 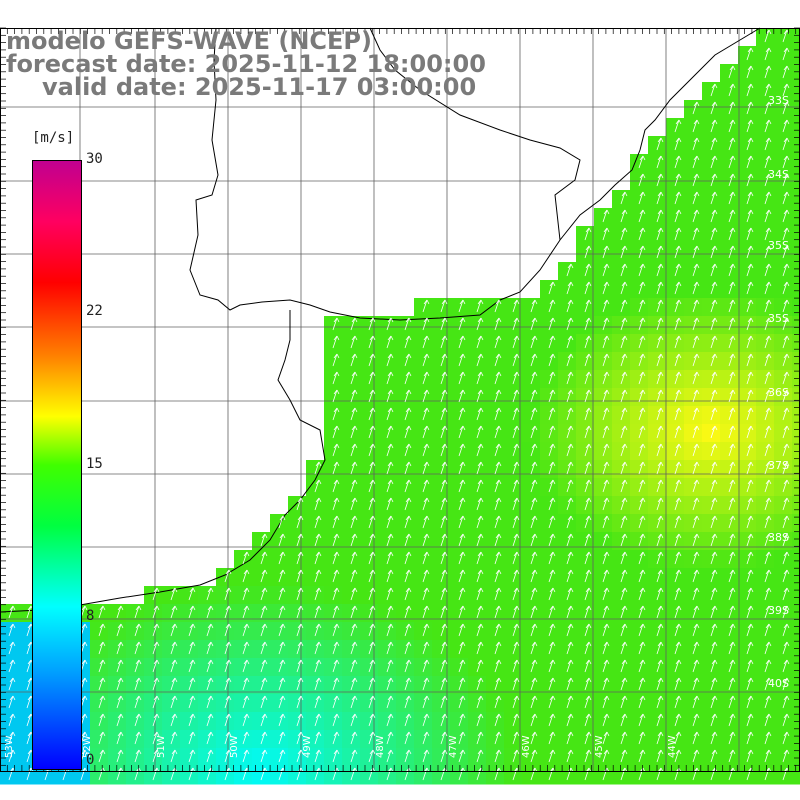 What do you see at coordinates (53, 138) in the screenshot?
I see `colorbar-unit: [m/s]` at bounding box center [53, 138].